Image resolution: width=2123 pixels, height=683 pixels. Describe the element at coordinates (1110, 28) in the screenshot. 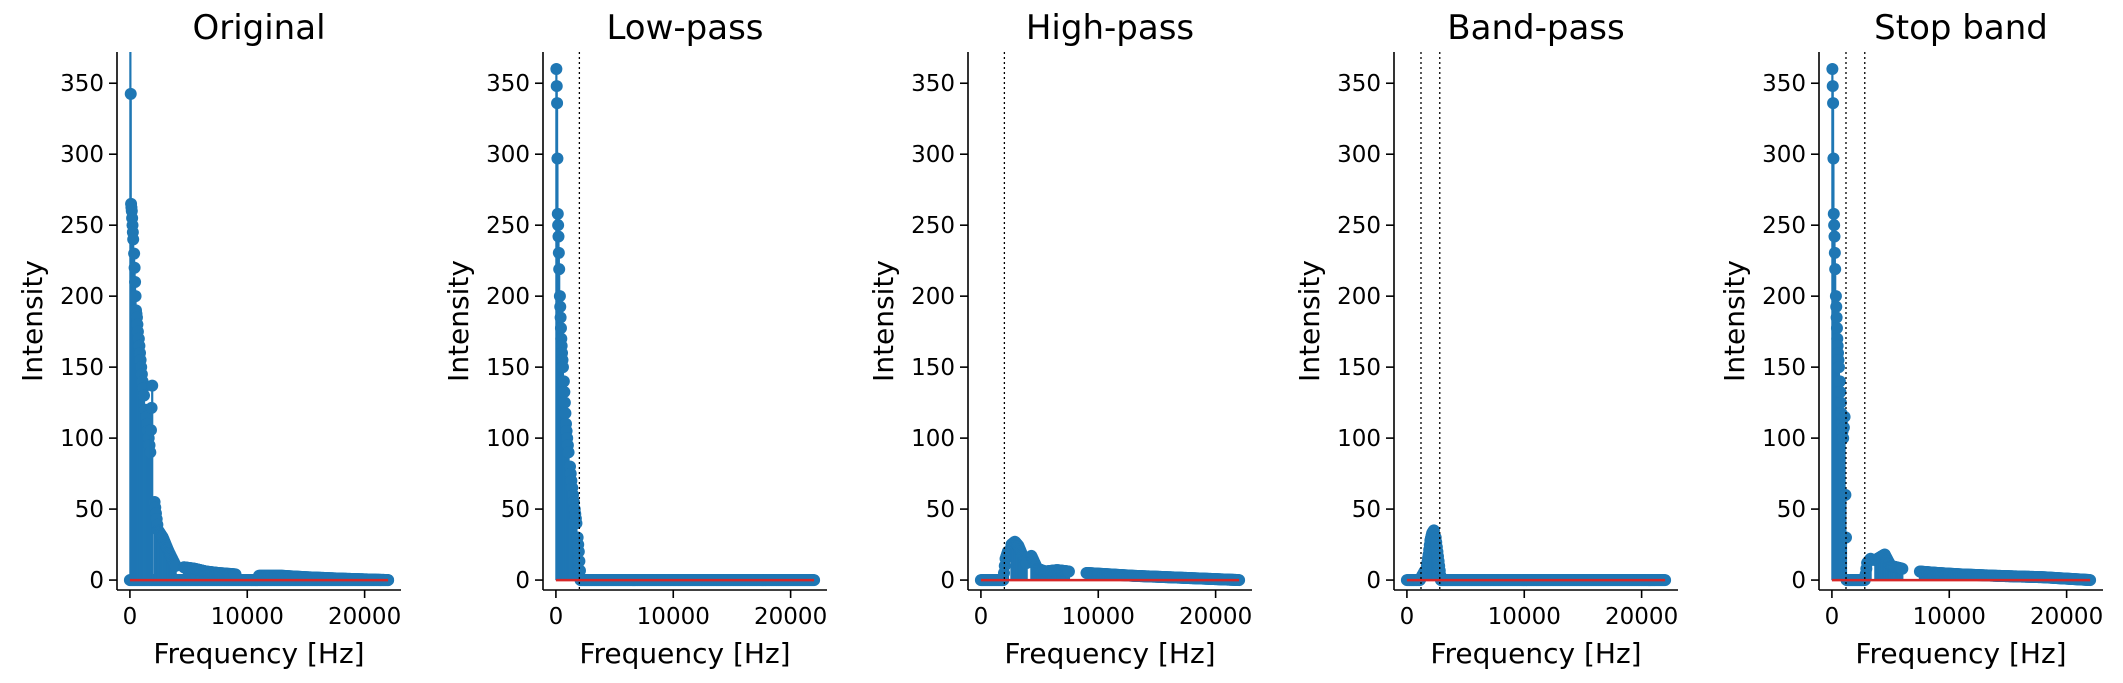

I see `chart-title: High-pass` at that location.